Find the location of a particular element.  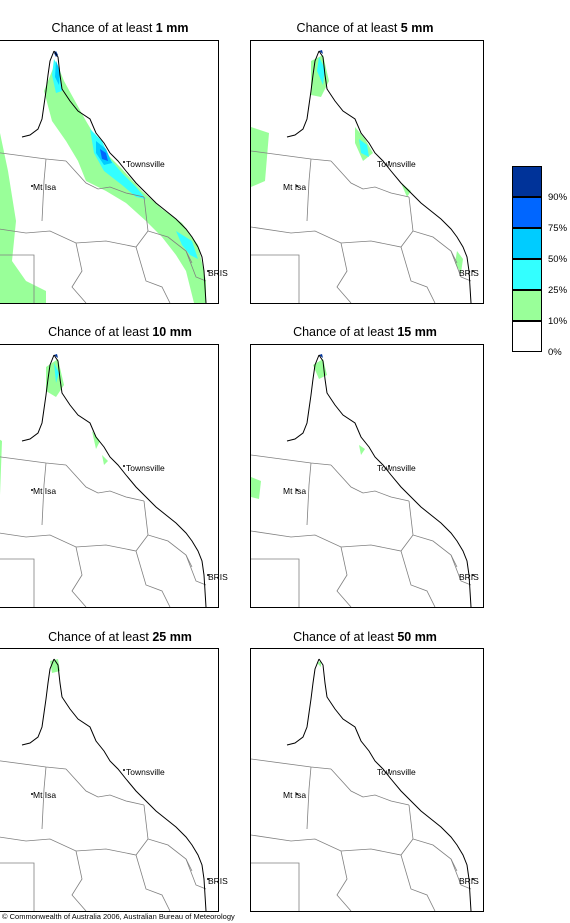

legend-tick-label: 75% is located at coordinates (558, 228).